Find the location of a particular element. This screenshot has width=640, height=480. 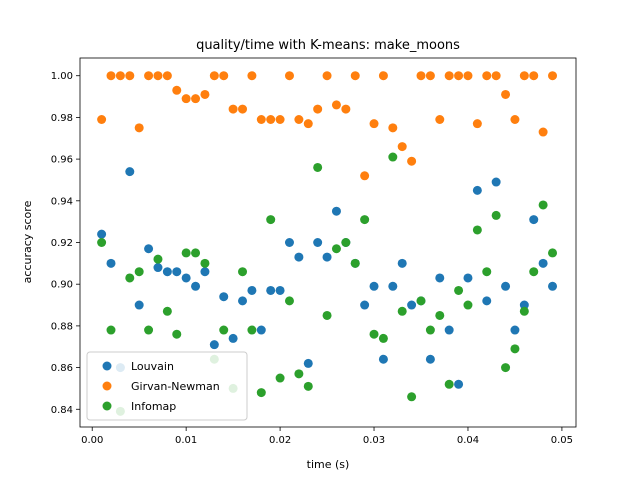

y-tick-label: 0.84 is located at coordinates (62, 410).